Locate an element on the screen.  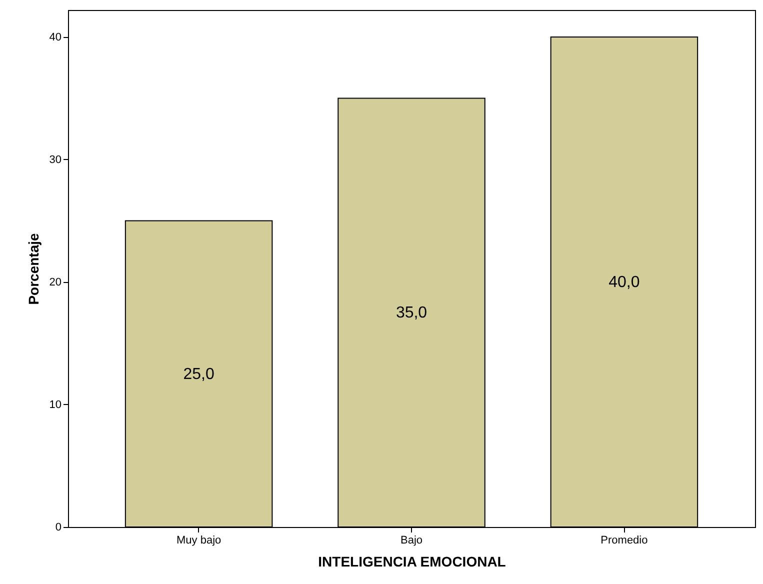
x-tick-label: Bajo is located at coordinates (411, 540).